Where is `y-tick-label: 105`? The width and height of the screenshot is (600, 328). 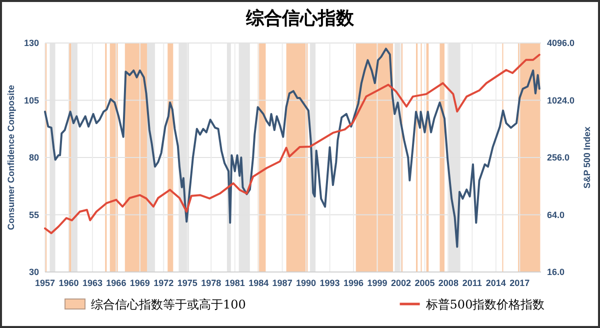
y-tick-label: 105 is located at coordinates (31, 100).